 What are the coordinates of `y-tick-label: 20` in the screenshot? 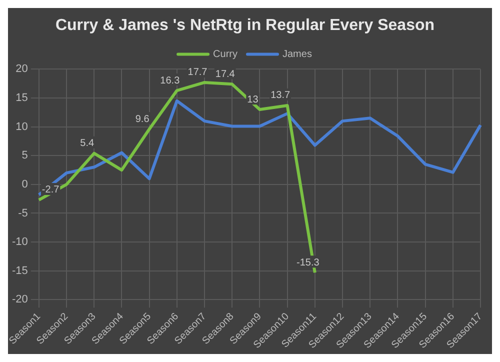 It's located at (22, 69).